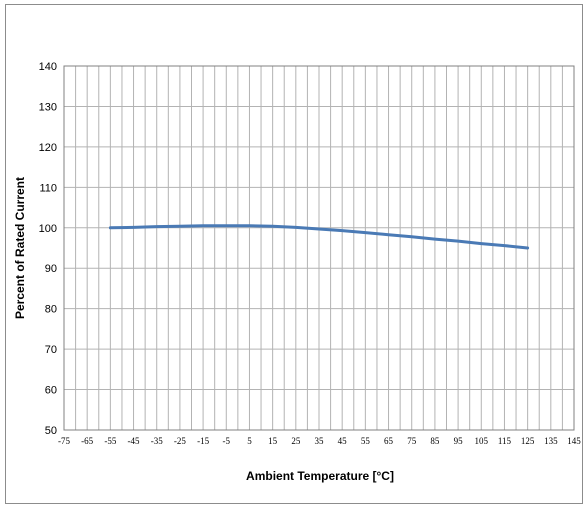  I want to click on y-tick-label: 60, so click(51, 391).